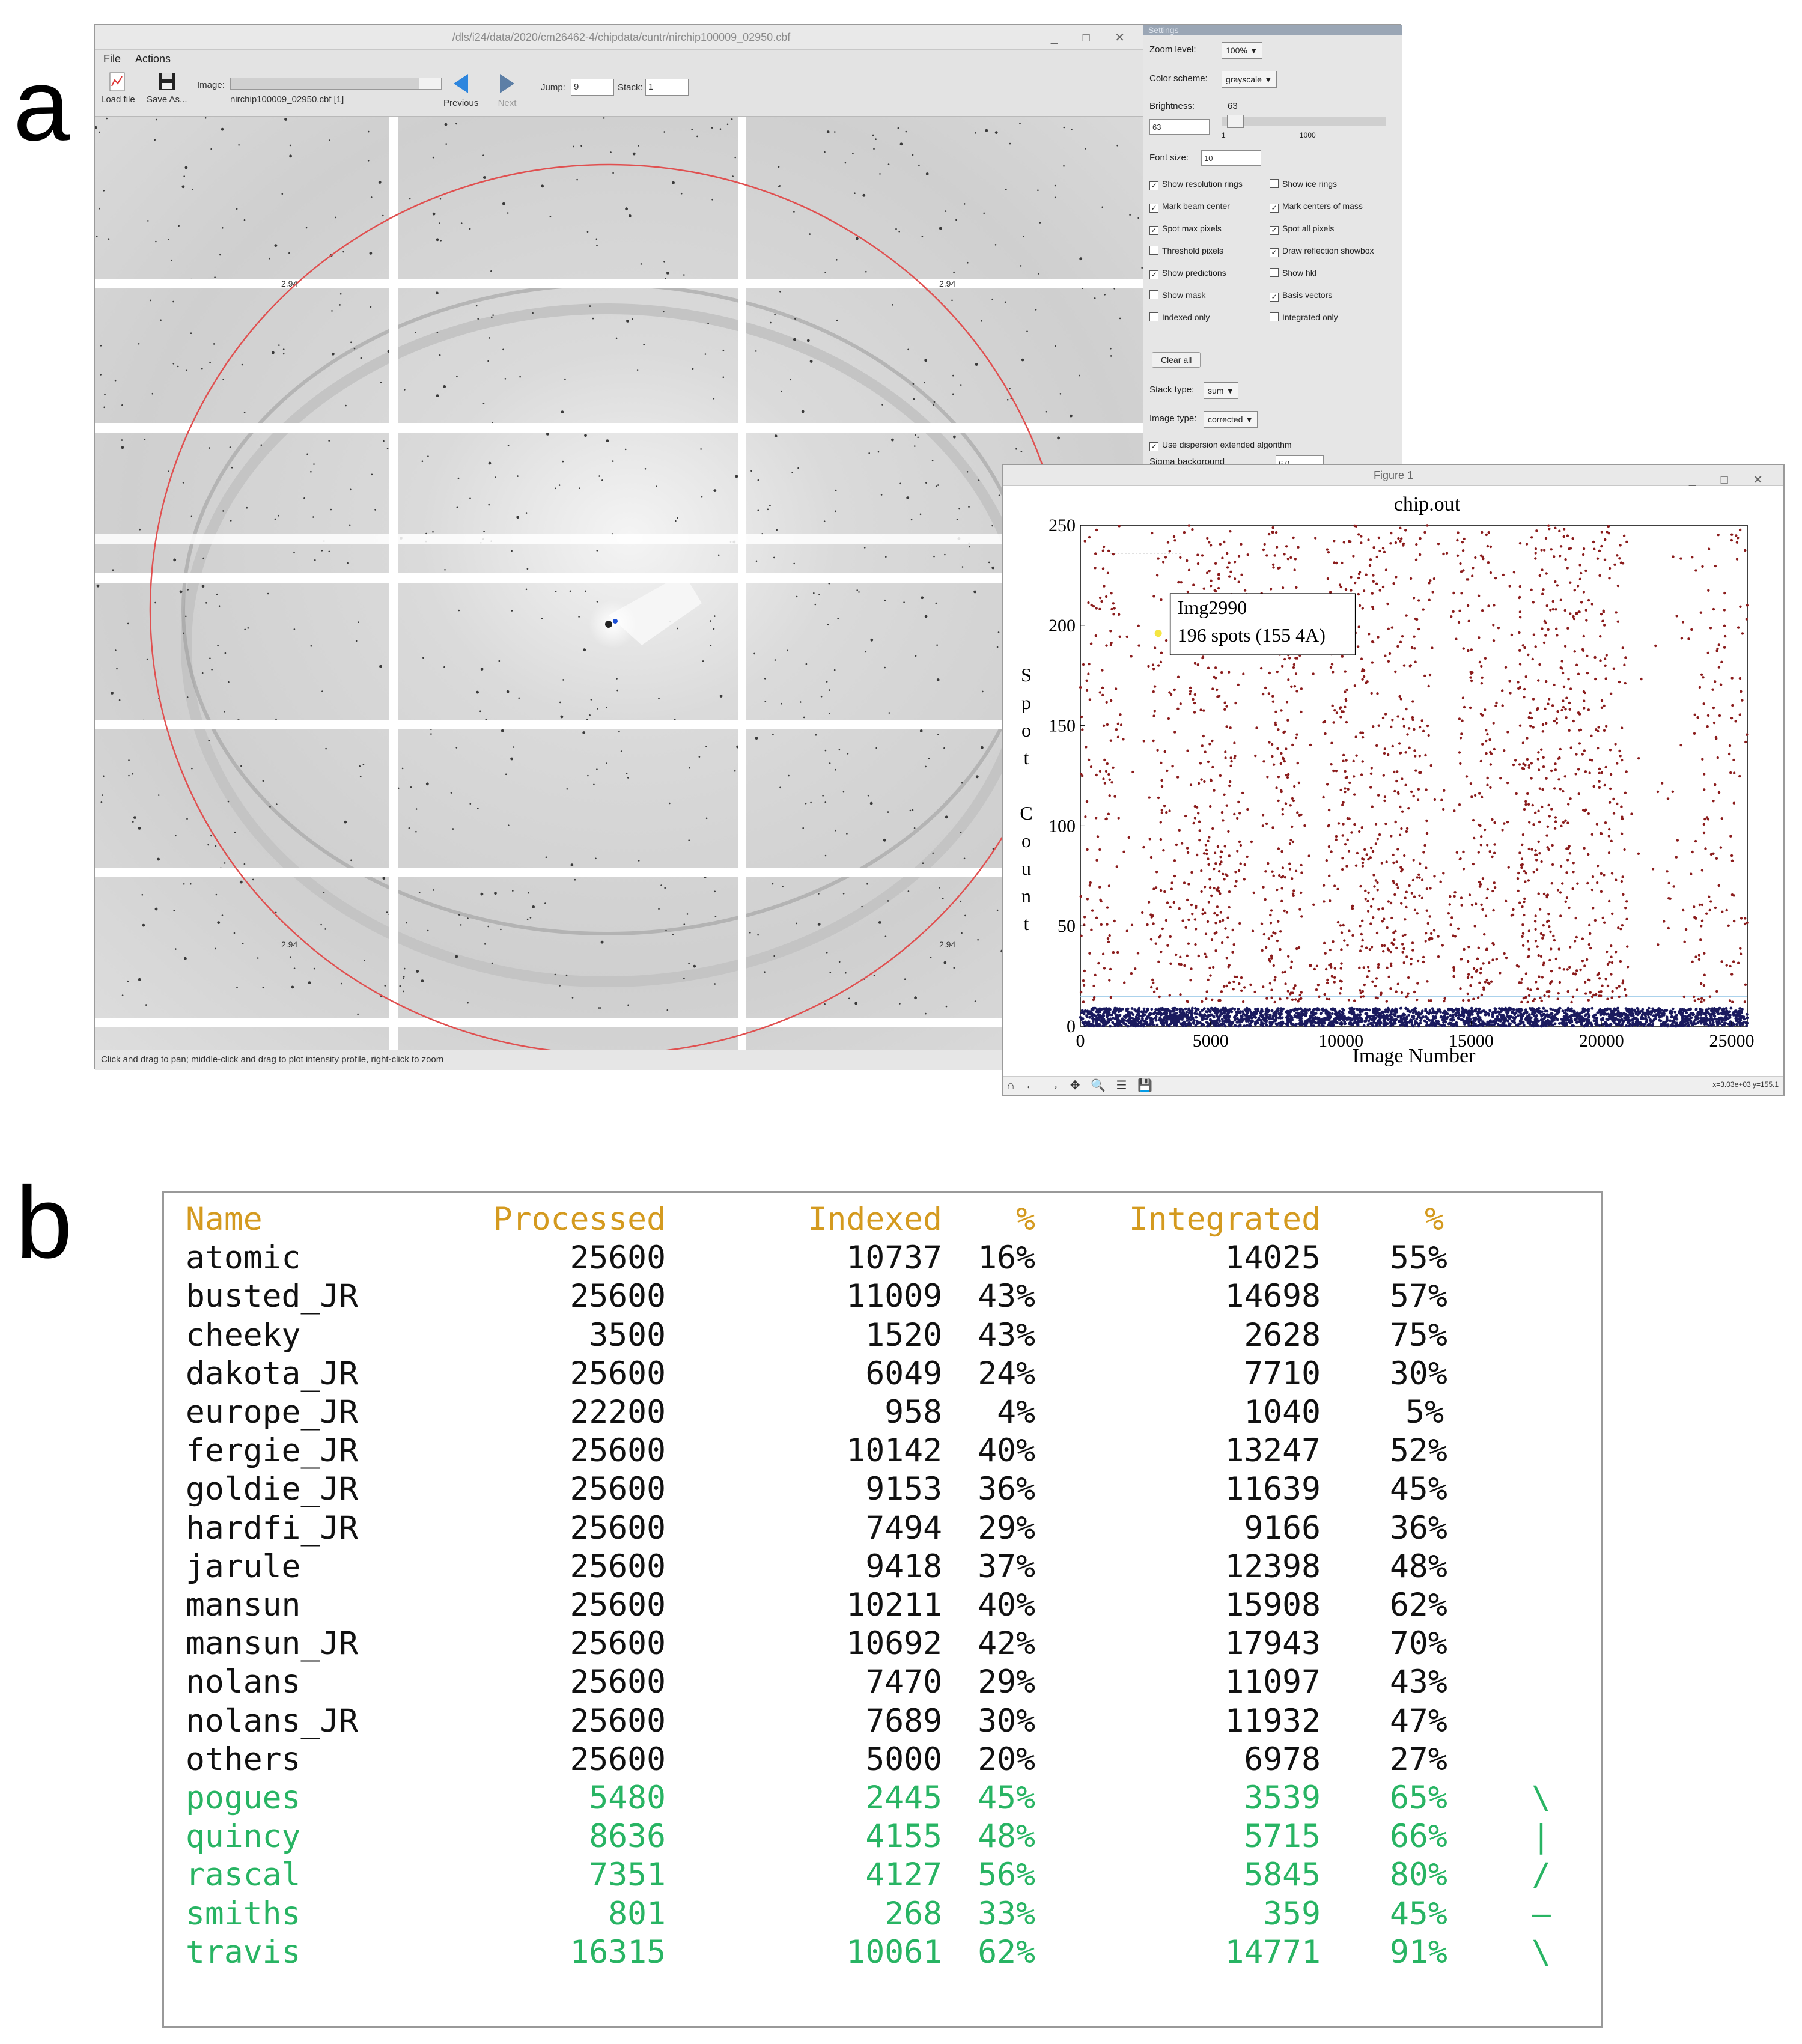  Describe the element at coordinates (592, 87) in the screenshot. I see `jump-input: 9` at that location.